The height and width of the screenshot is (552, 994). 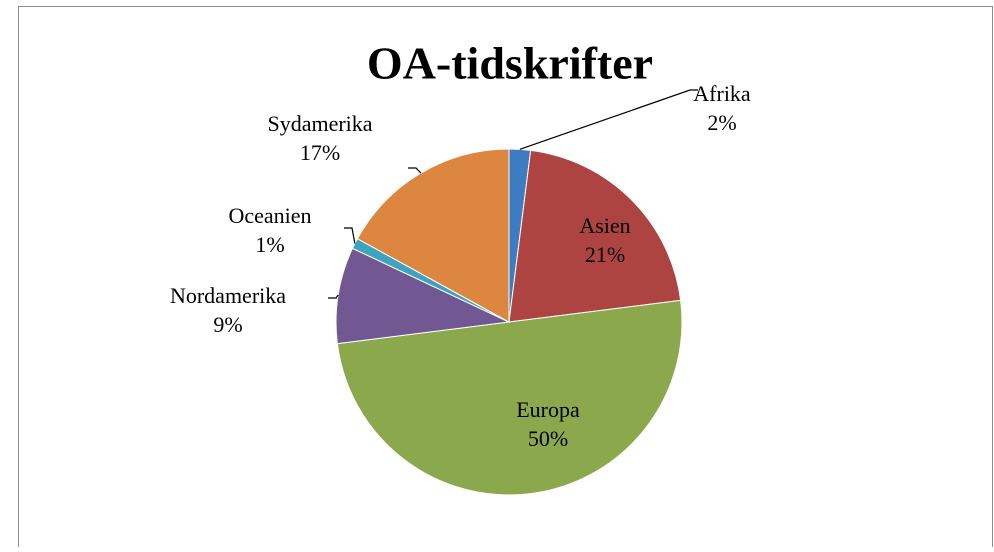 What do you see at coordinates (319, 123) in the screenshot?
I see `slice-label: Sydamerika` at bounding box center [319, 123].